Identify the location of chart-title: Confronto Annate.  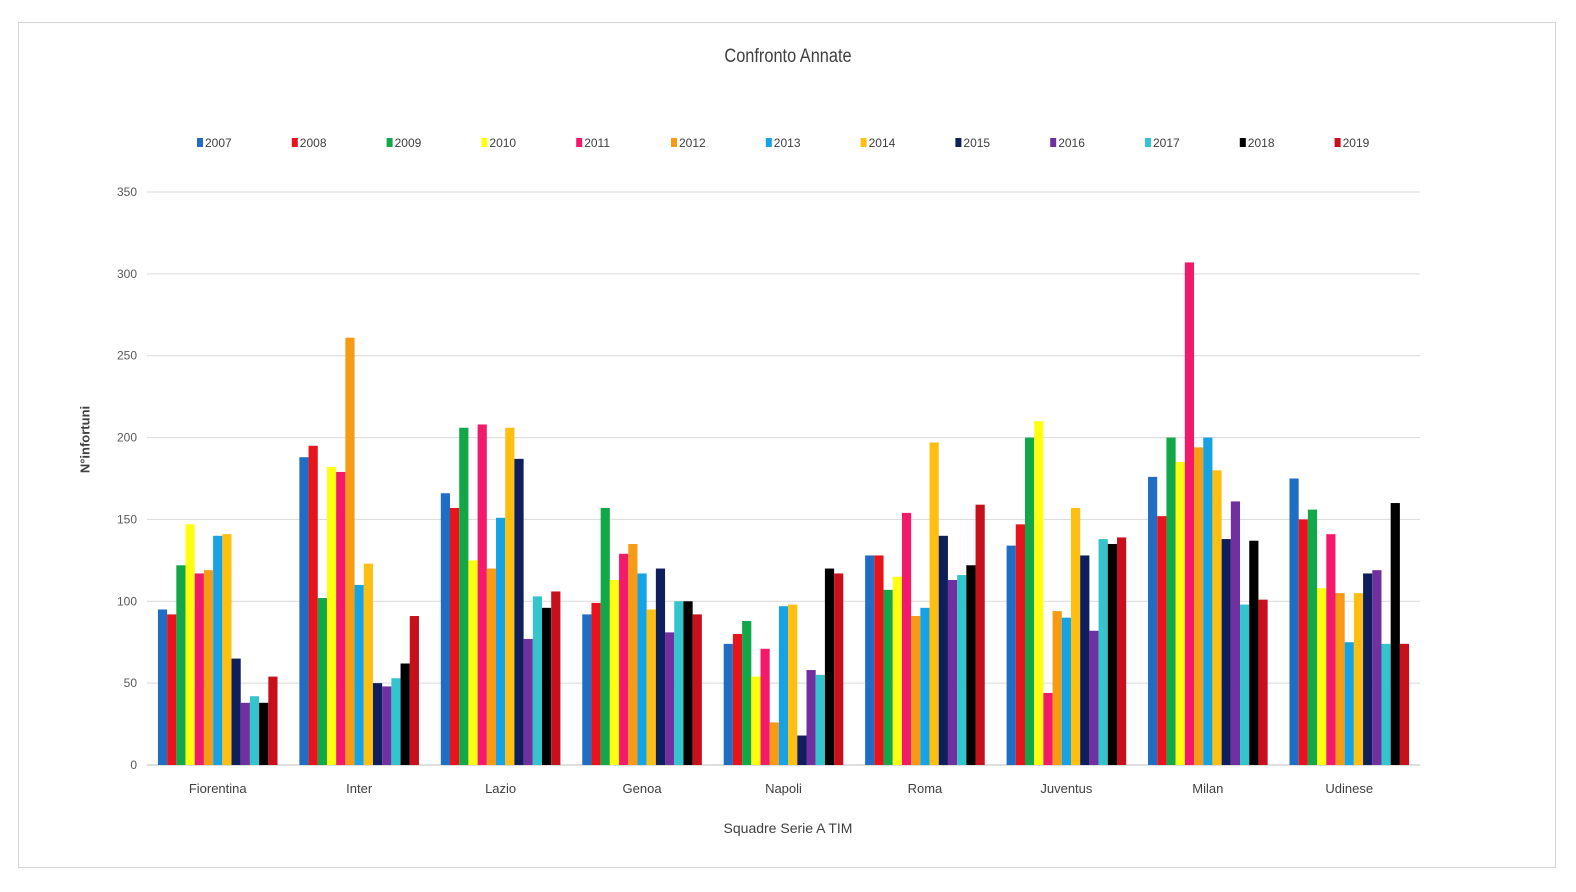
(788, 56).